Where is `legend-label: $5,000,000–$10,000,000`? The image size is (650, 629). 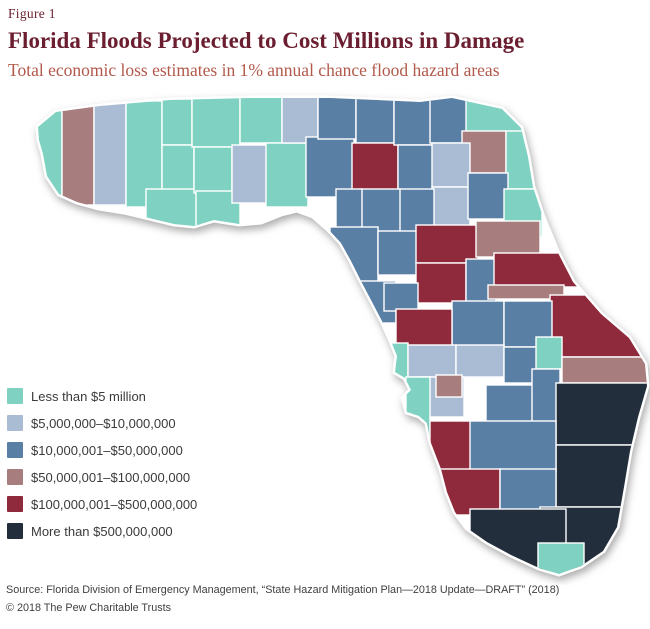
legend-label: $5,000,000–$10,000,000 is located at coordinates (103, 423).